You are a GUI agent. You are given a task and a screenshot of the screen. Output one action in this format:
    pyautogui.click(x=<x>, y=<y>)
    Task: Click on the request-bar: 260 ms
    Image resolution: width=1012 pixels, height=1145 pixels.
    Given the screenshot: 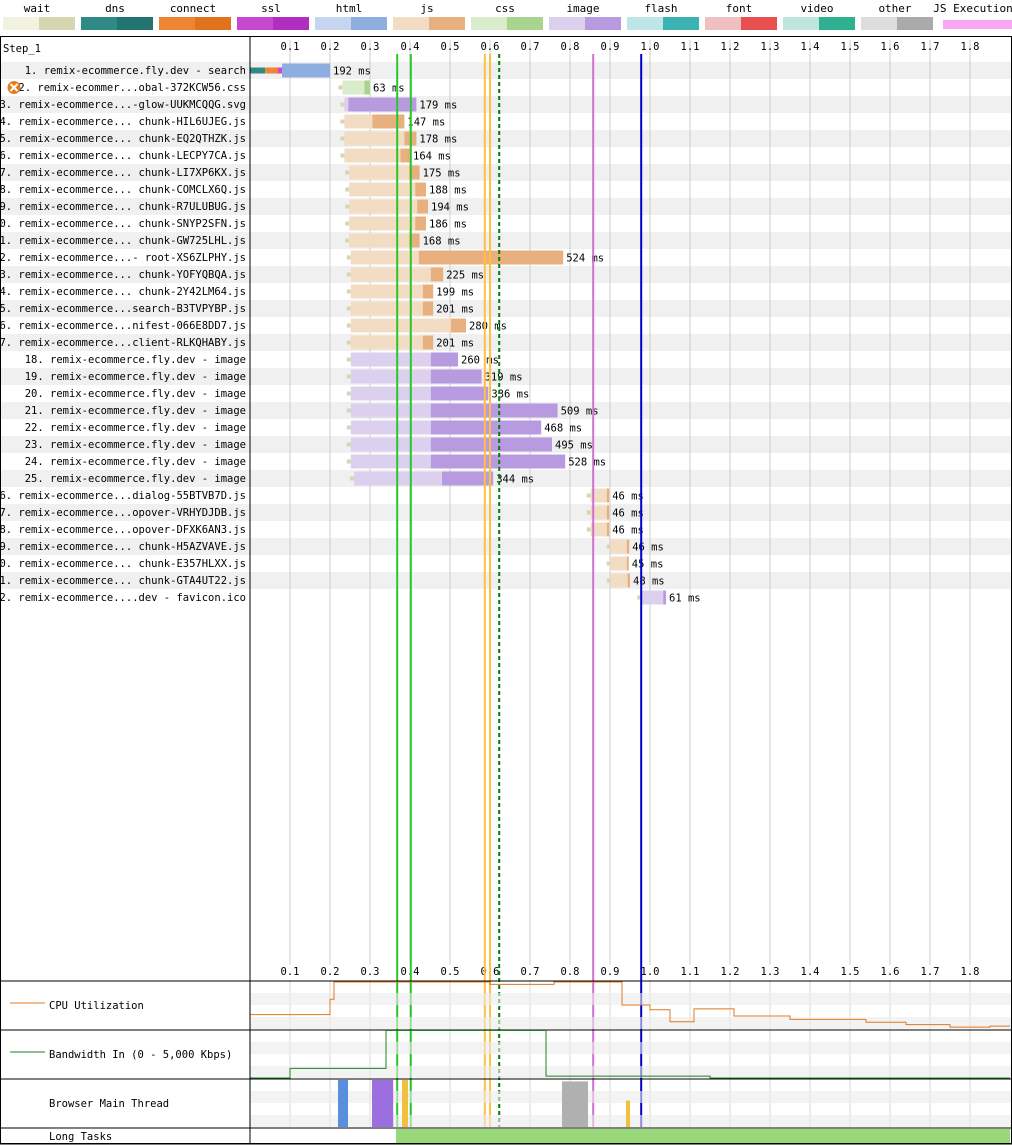 What is the action you would take?
    pyautogui.click(x=422, y=359)
    